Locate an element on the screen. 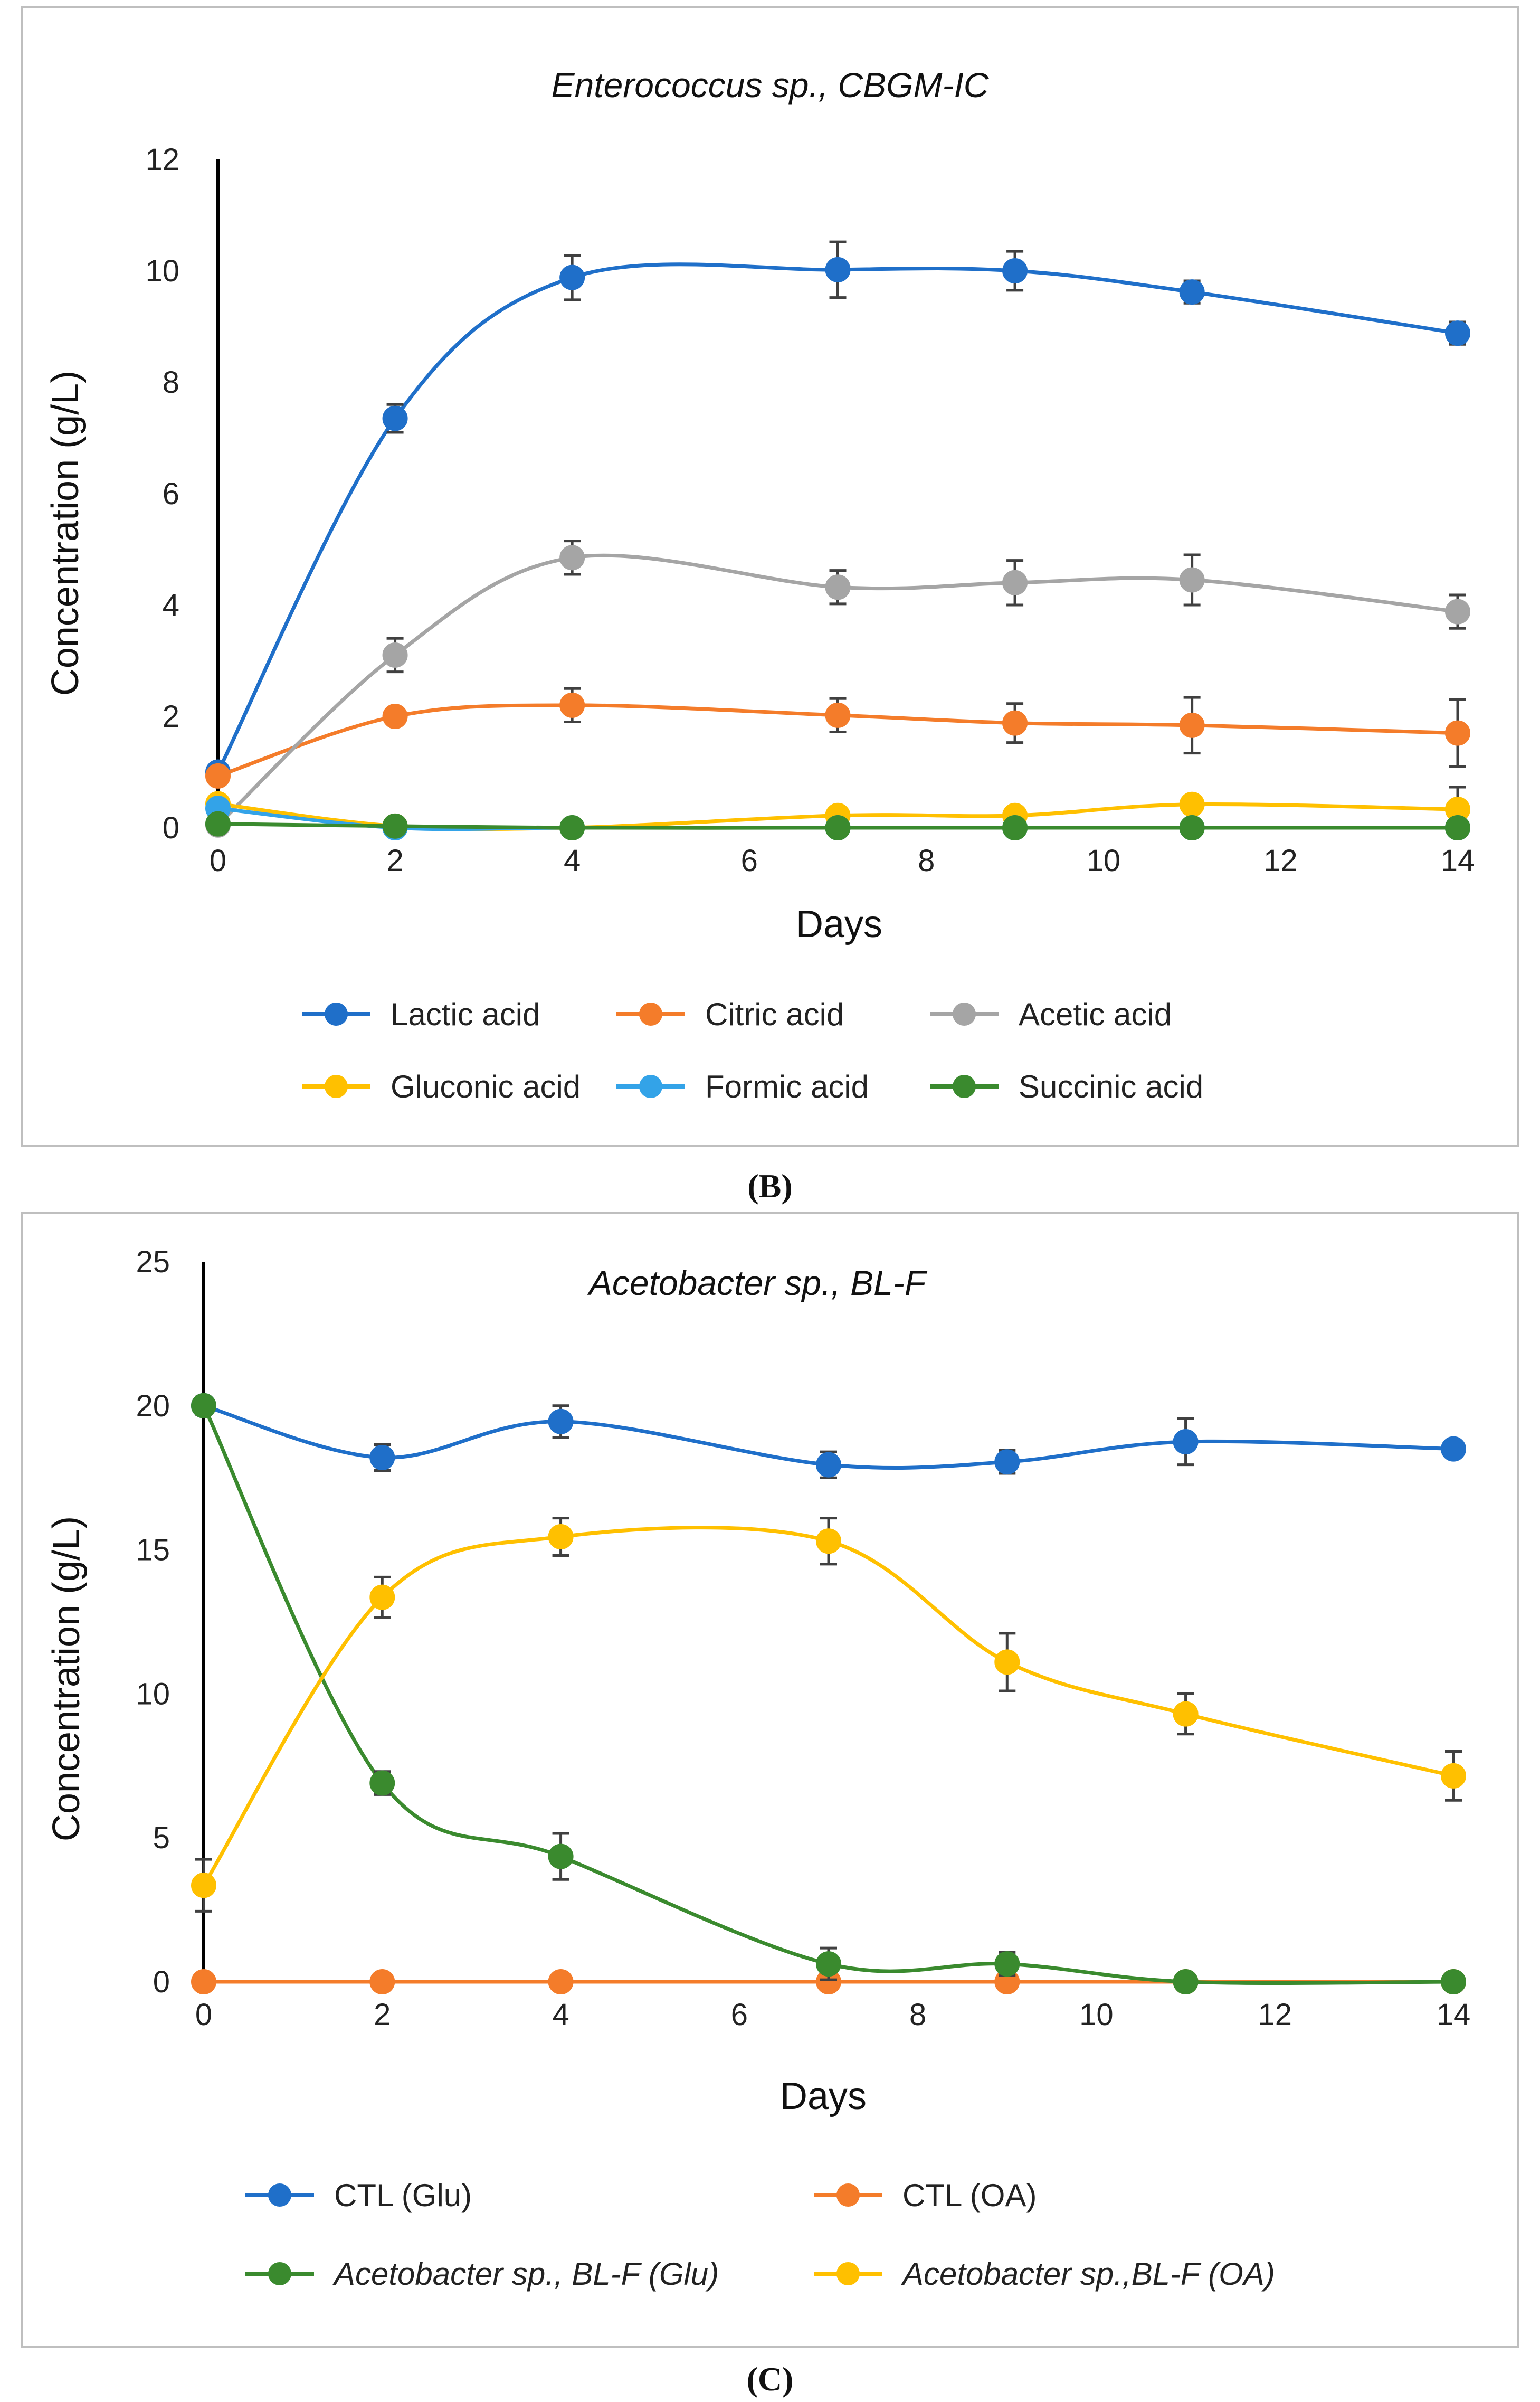  x-tick-label: 0 is located at coordinates (203, 2015).